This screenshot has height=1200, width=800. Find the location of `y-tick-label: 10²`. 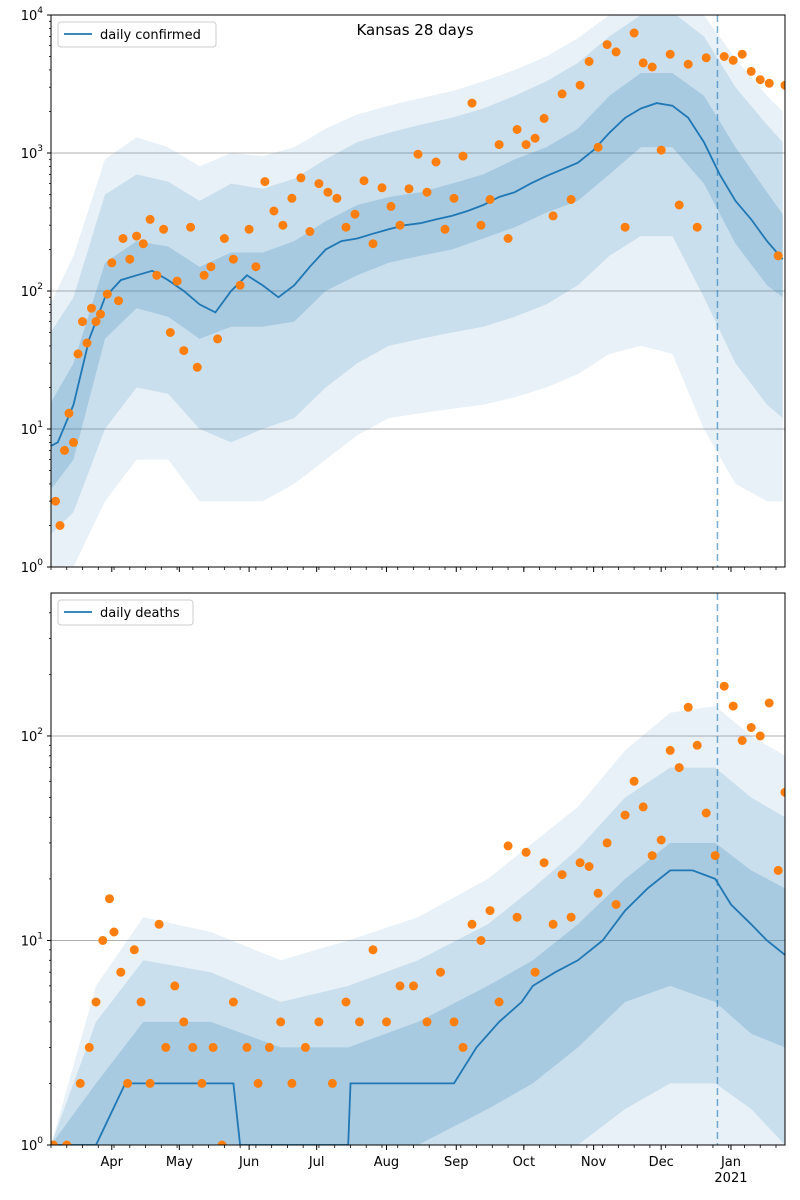

y-tick-label: 10² is located at coordinates (32, 291).